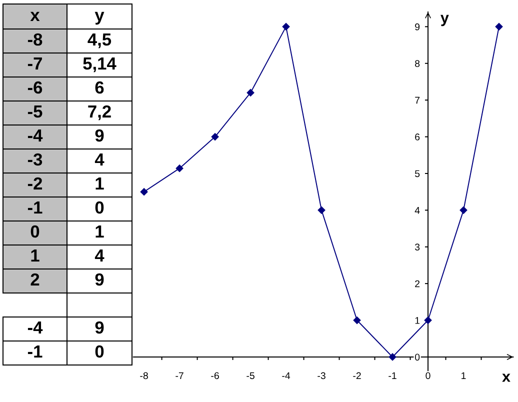  What do you see at coordinates (417, 247) in the screenshot?
I see `y-tick-label: 3` at bounding box center [417, 247].